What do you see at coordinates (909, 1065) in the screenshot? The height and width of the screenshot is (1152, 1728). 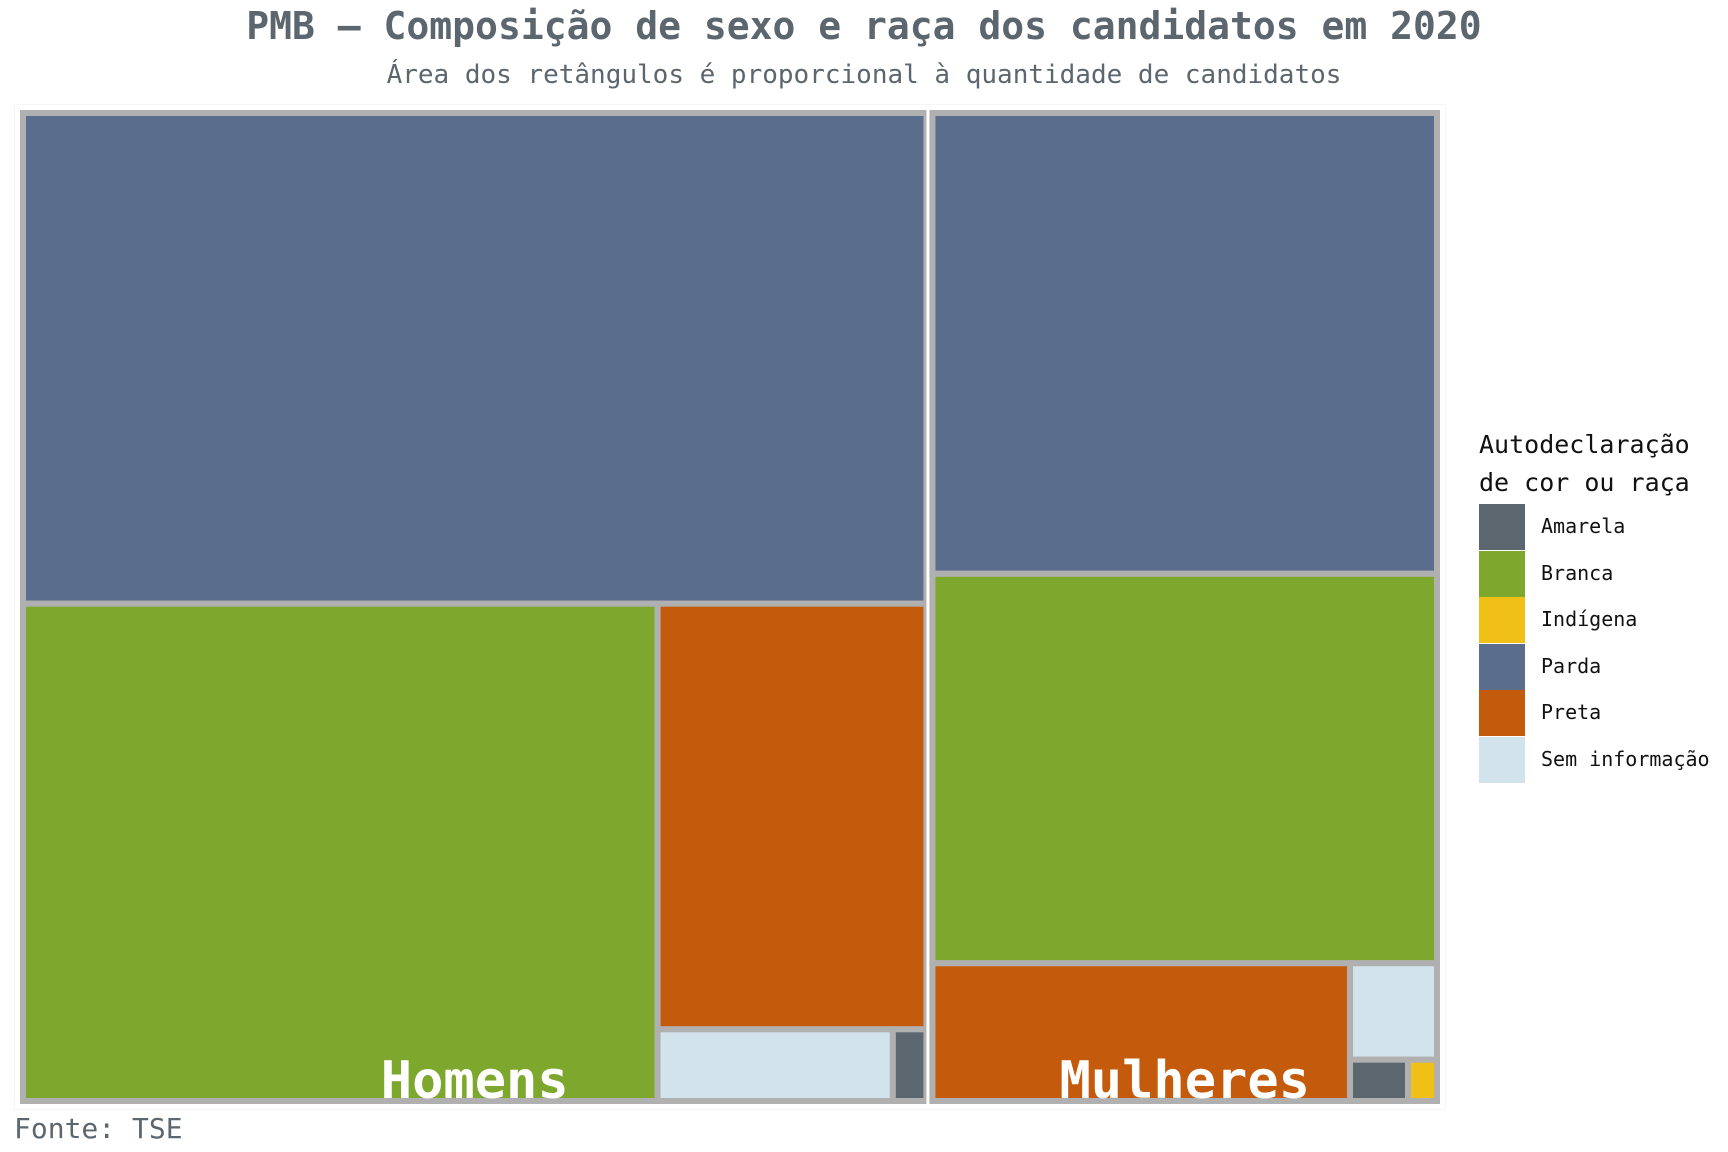 I see `tile-homens-amarela` at bounding box center [909, 1065].